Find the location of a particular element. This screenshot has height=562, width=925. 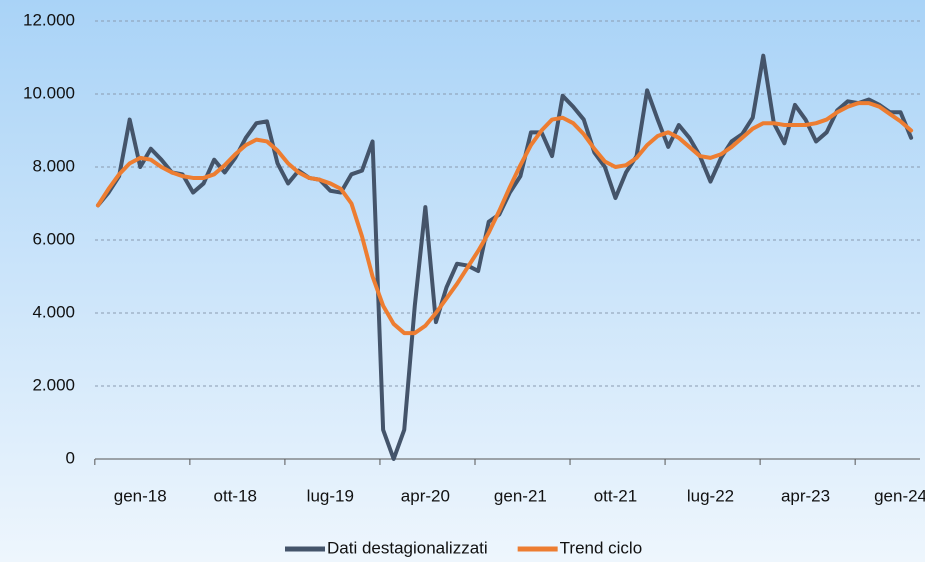

y-tick-label: 4.000 is located at coordinates (53, 311).